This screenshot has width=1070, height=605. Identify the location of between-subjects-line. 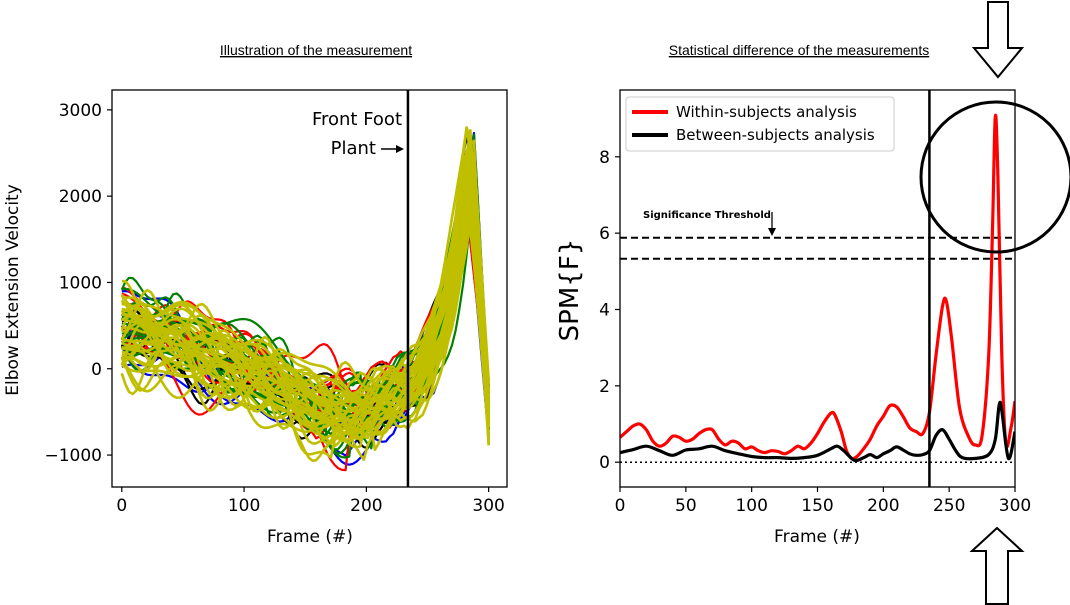
(817, 431).